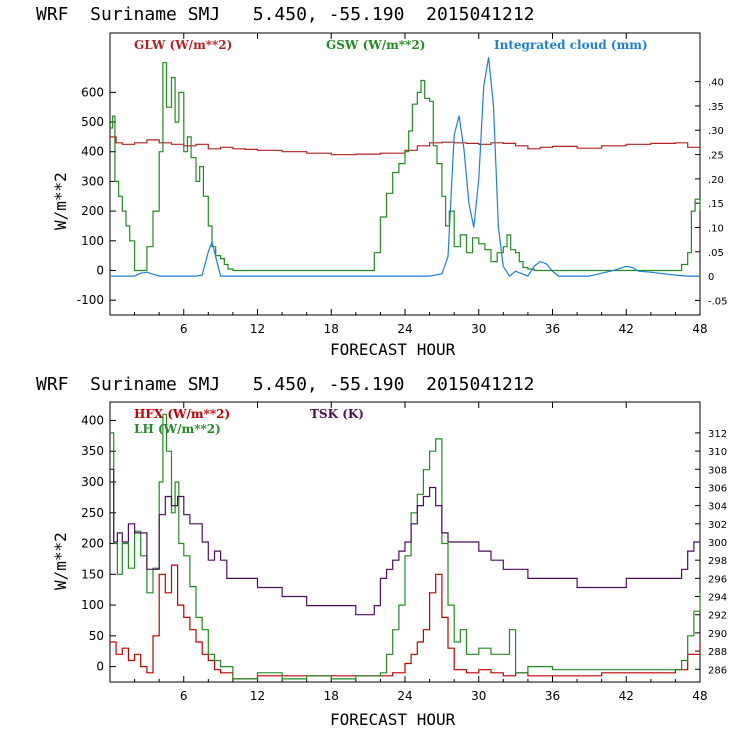 The image size is (740, 740). I want to click on y2-tick-label: 306, so click(717, 488).